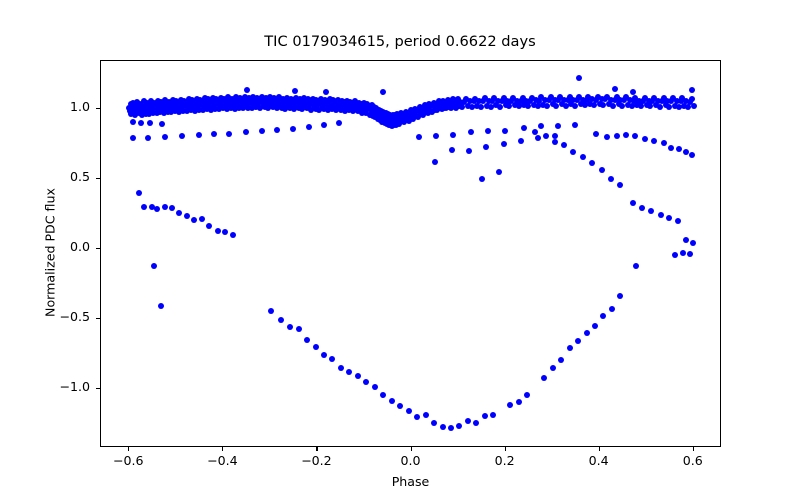 Image resolution: width=800 pixels, height=500 pixels. I want to click on chart-title: TIC 0179034615, period 0.6622 days, so click(400, 41).